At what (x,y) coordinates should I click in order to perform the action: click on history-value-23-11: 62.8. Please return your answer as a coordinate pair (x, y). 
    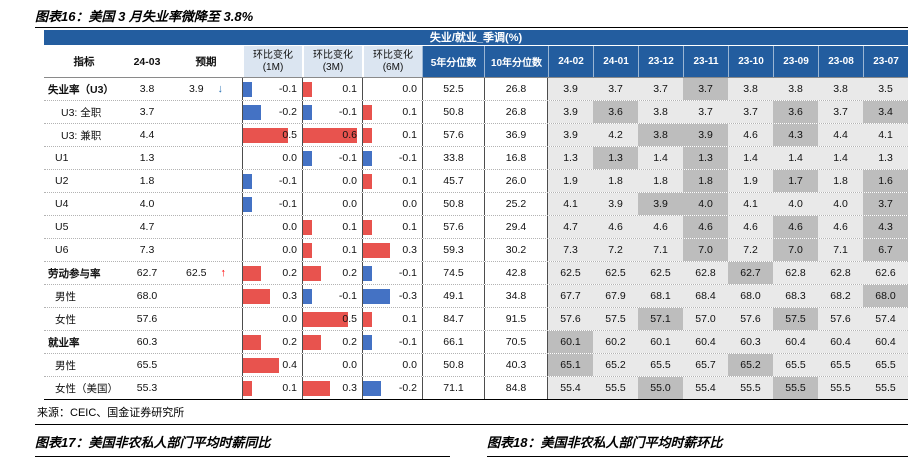
    Looking at the image, I should click on (705, 273).